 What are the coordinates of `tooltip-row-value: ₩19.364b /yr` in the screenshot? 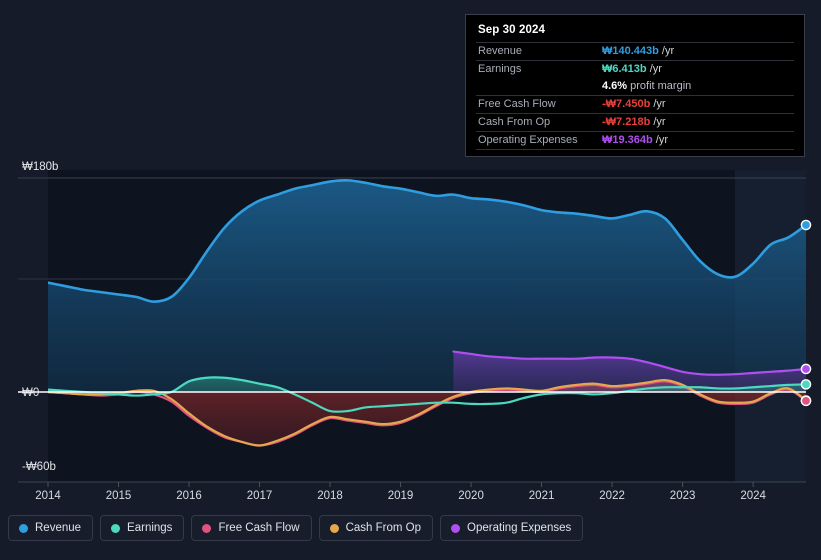 It's located at (635, 140).